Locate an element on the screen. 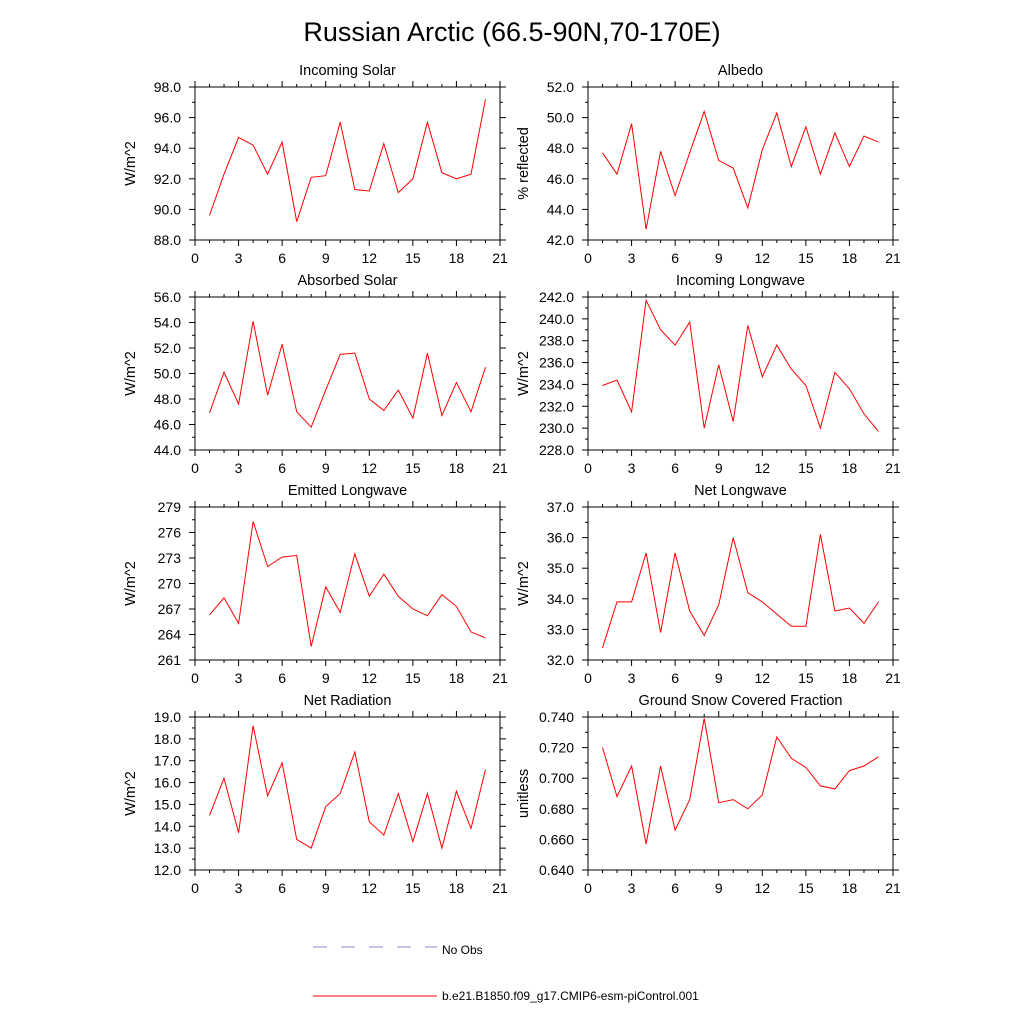 This screenshot has width=1024, height=1024. panel-title: Net Longwave is located at coordinates (740, 491).